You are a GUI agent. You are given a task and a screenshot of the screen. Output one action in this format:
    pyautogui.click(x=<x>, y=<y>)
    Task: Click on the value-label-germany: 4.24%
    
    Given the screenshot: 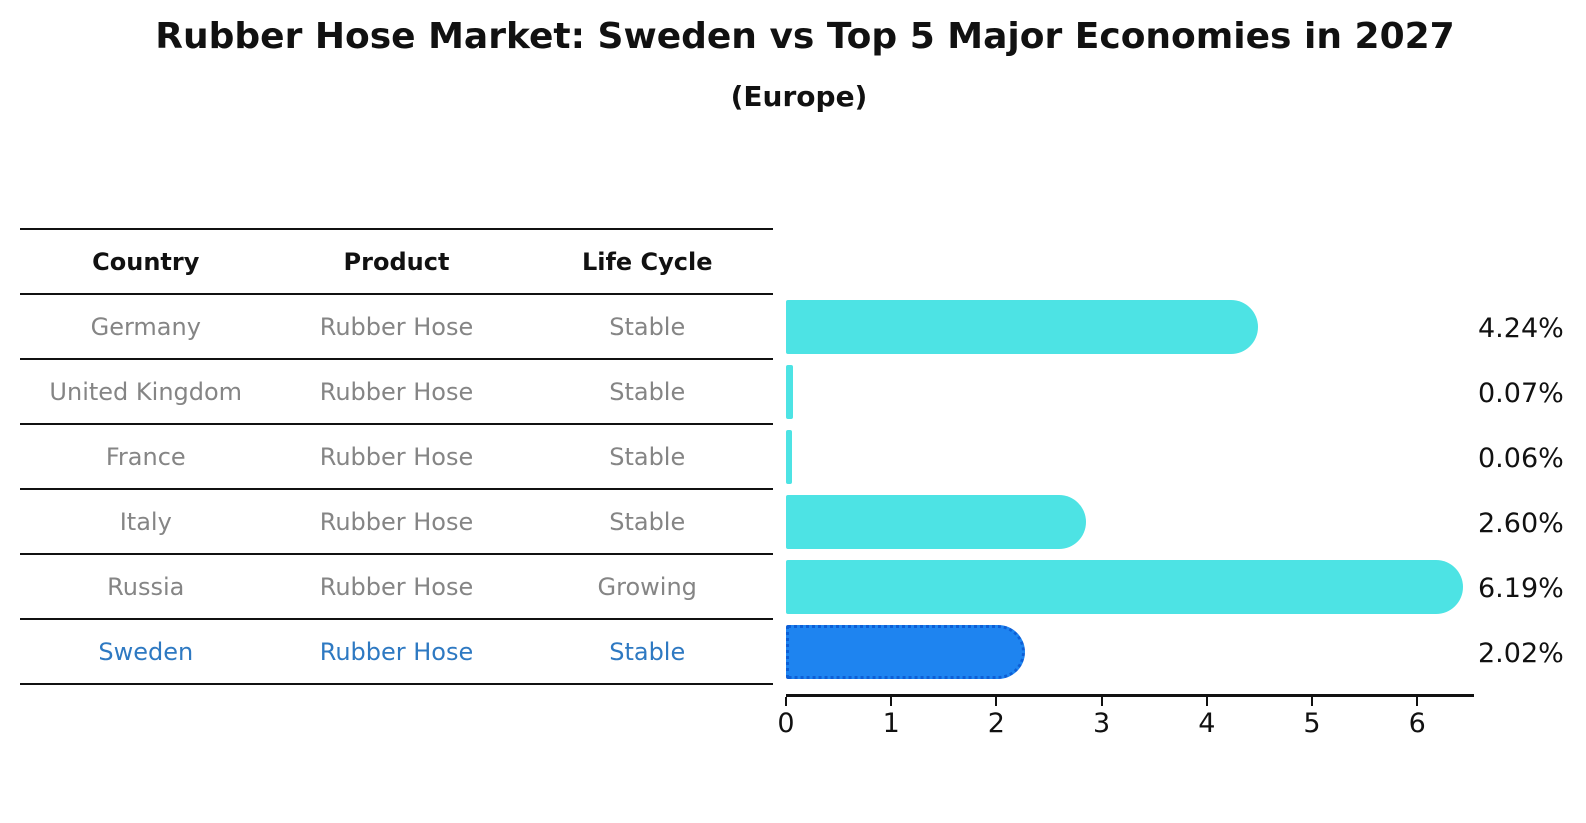 What is the action you would take?
    pyautogui.click(x=1521, y=328)
    